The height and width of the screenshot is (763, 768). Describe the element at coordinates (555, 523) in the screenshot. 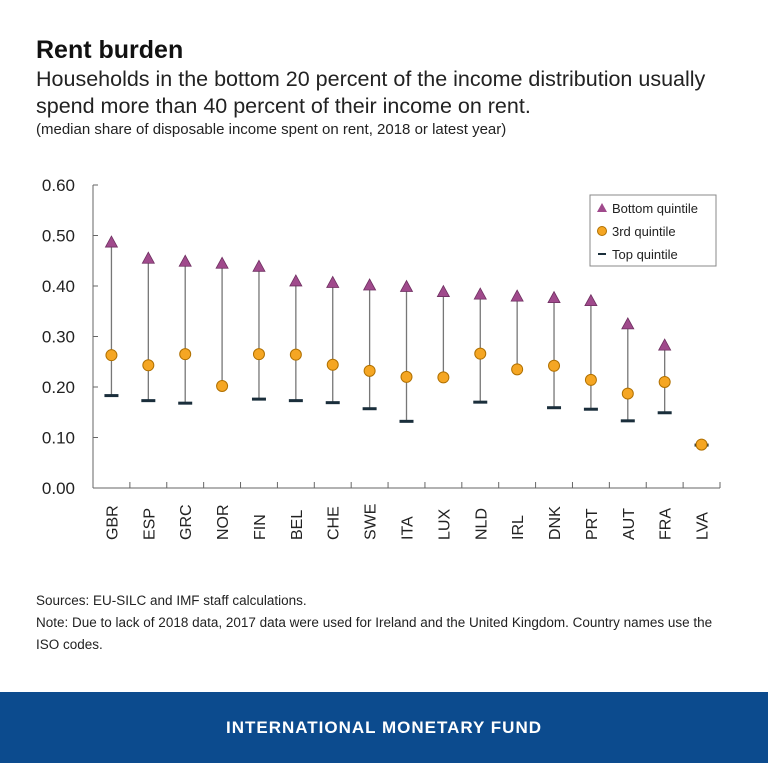

I see `x-tick-label: DNK` at that location.